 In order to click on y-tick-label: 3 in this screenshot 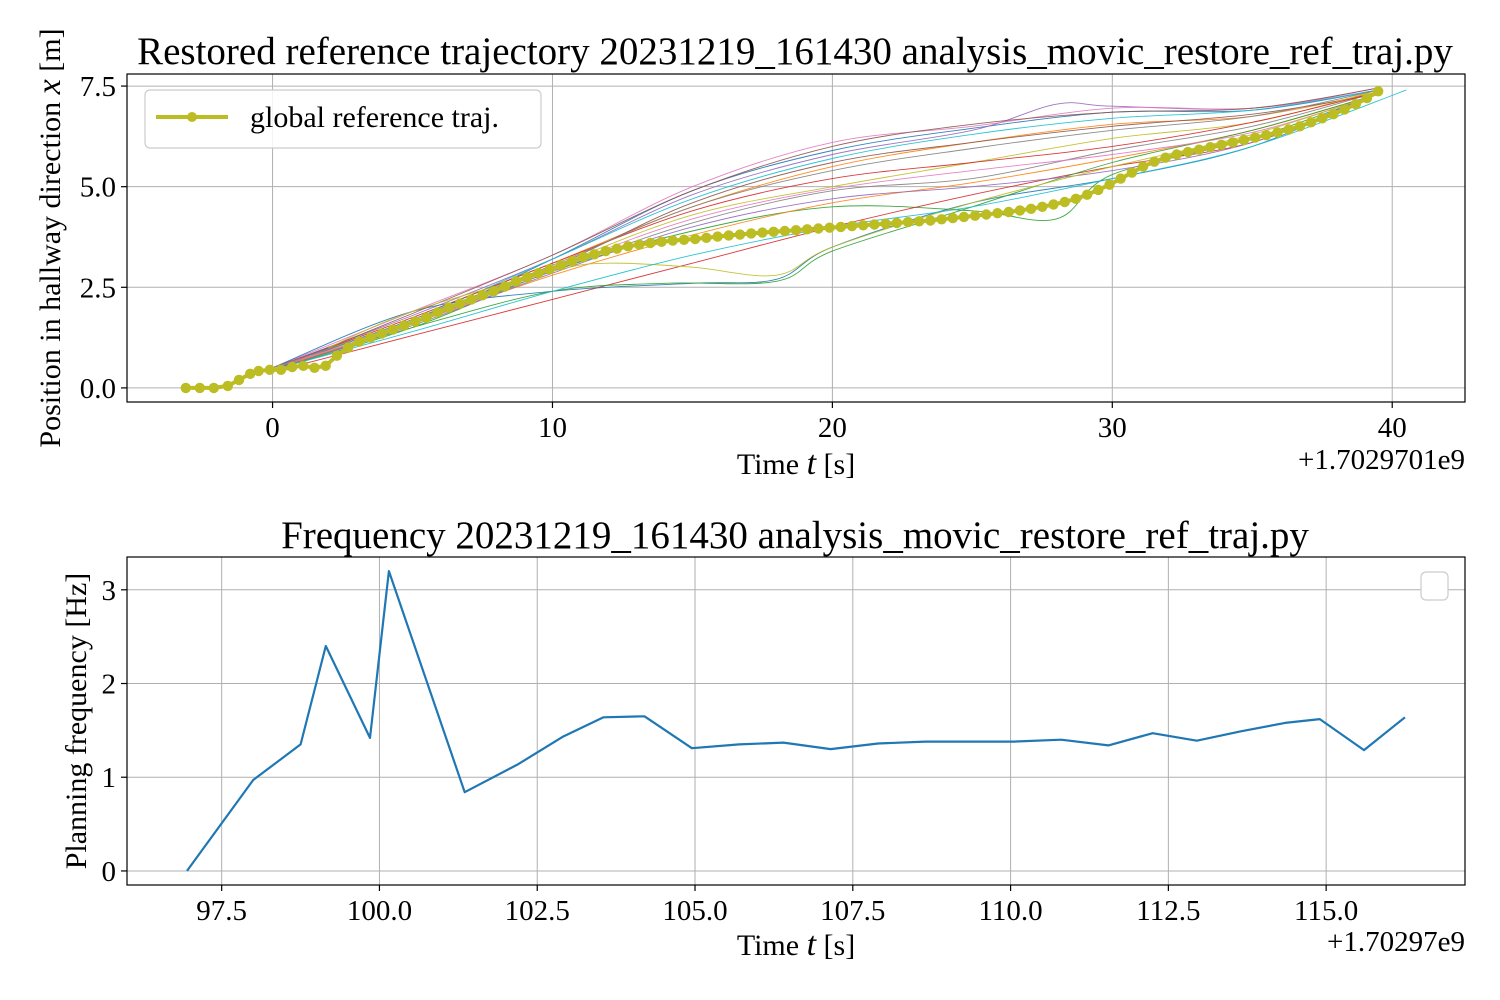, I will do `click(109, 591)`.